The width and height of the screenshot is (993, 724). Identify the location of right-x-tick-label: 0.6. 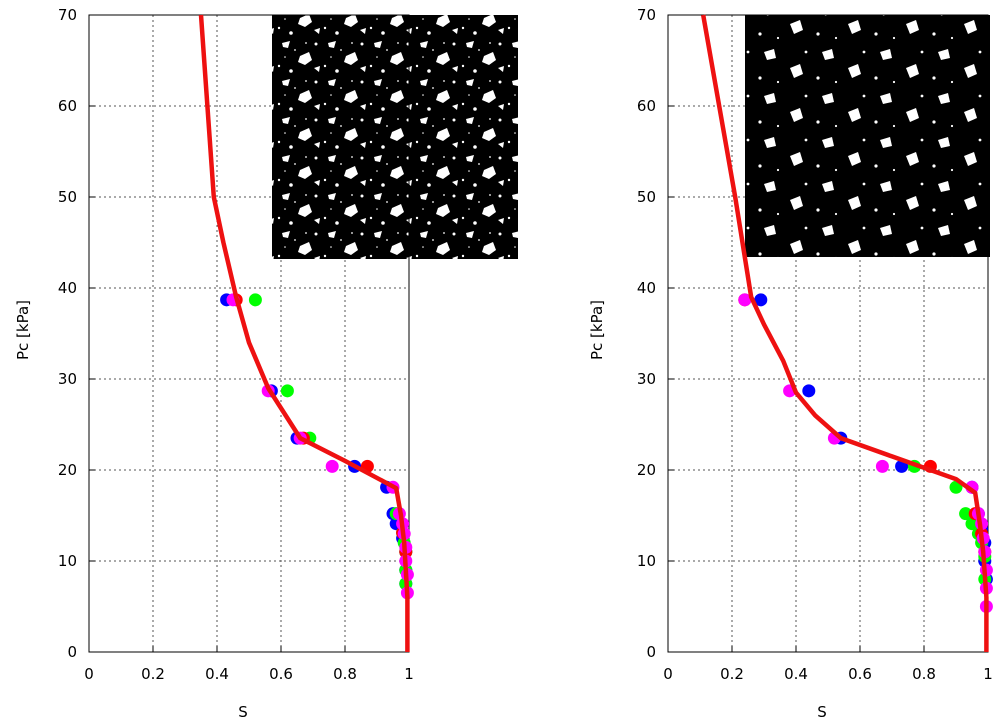
(860, 674).